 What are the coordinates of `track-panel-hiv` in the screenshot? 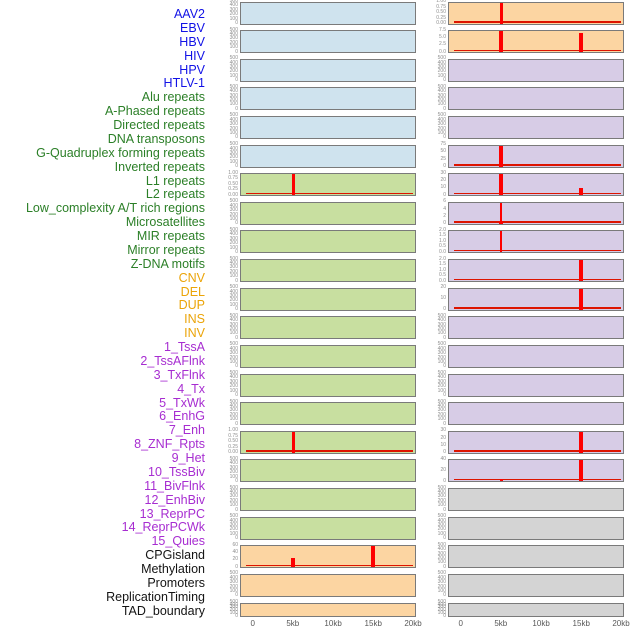 It's located at (328, 99).